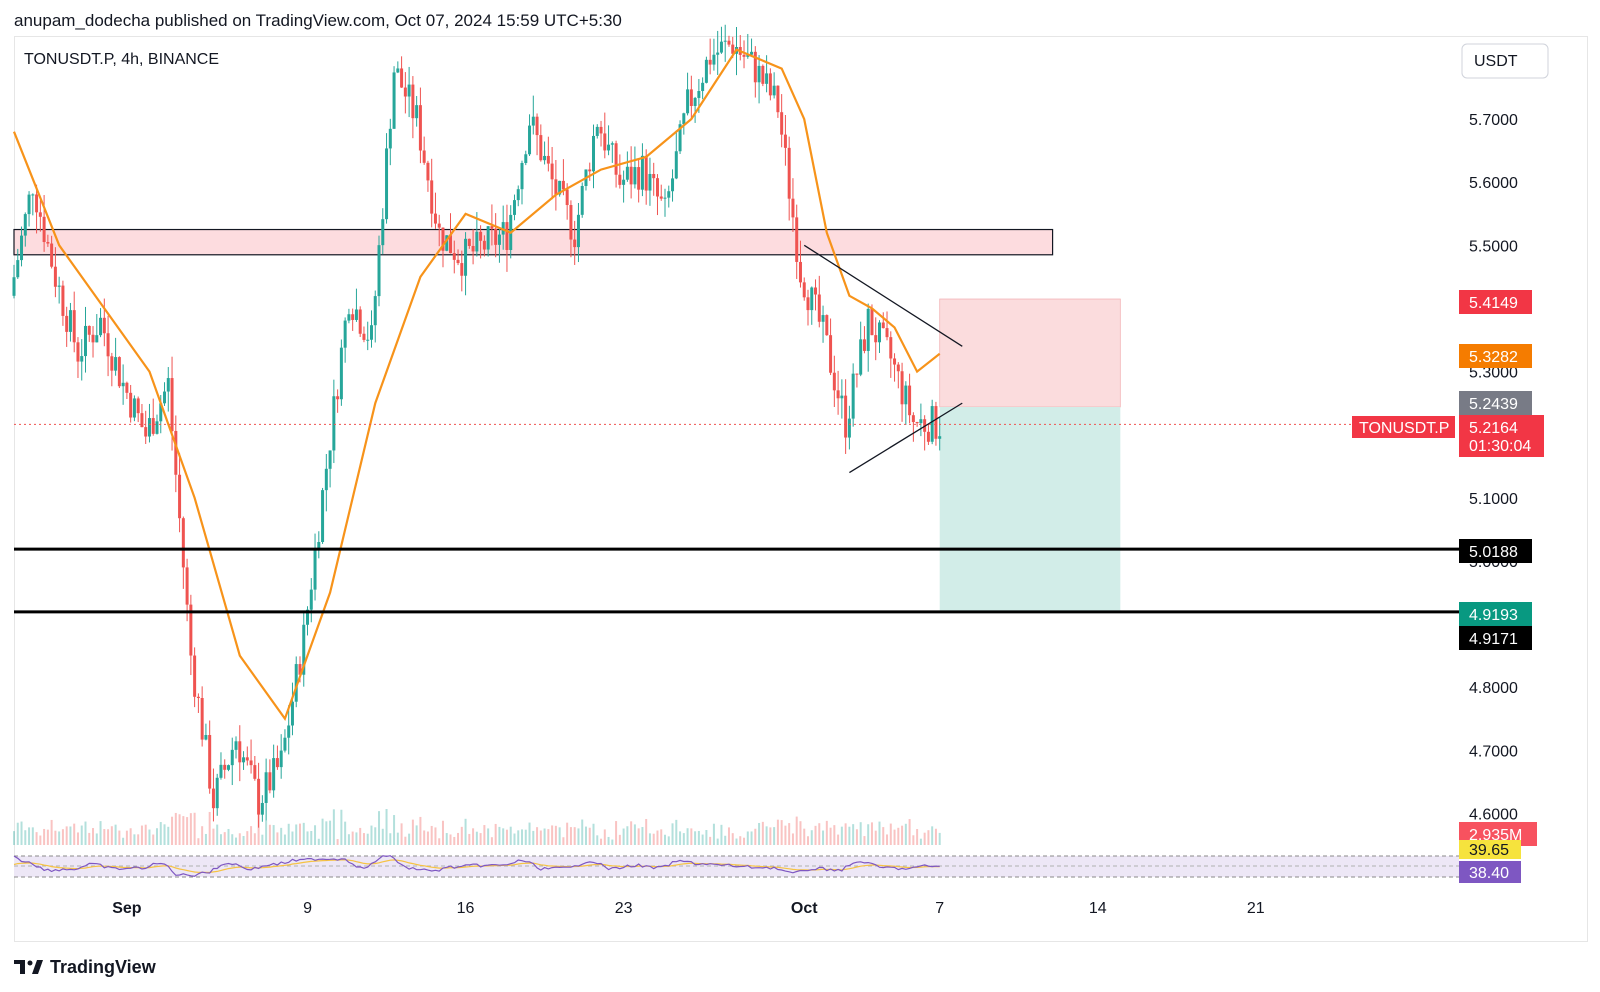 The width and height of the screenshot is (1600, 992). Describe the element at coordinates (1403, 427) in the screenshot. I see `symbol-price-tag: TONUSDT.P` at that location.